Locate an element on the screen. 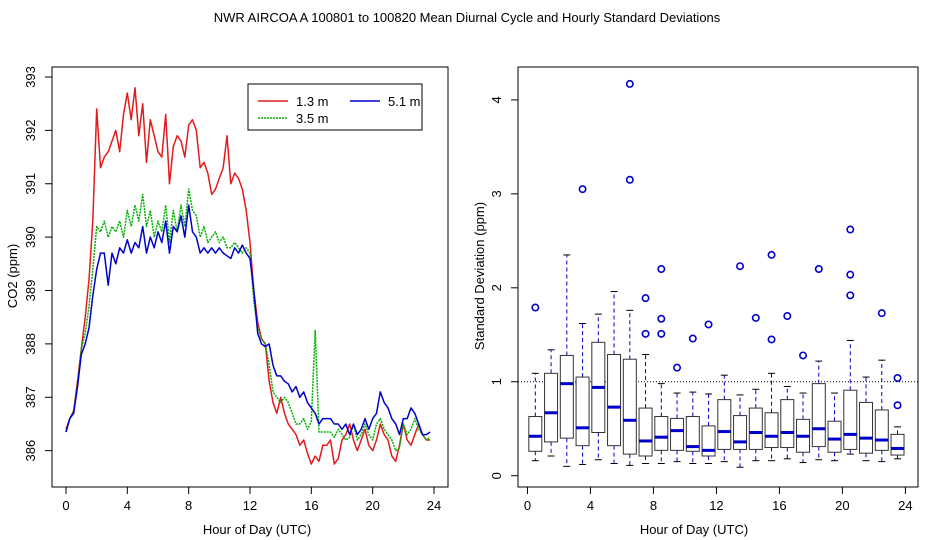 Image resolution: width=936 pixels, height=540 pixels. right-y-tick-label: 4 is located at coordinates (496, 99).